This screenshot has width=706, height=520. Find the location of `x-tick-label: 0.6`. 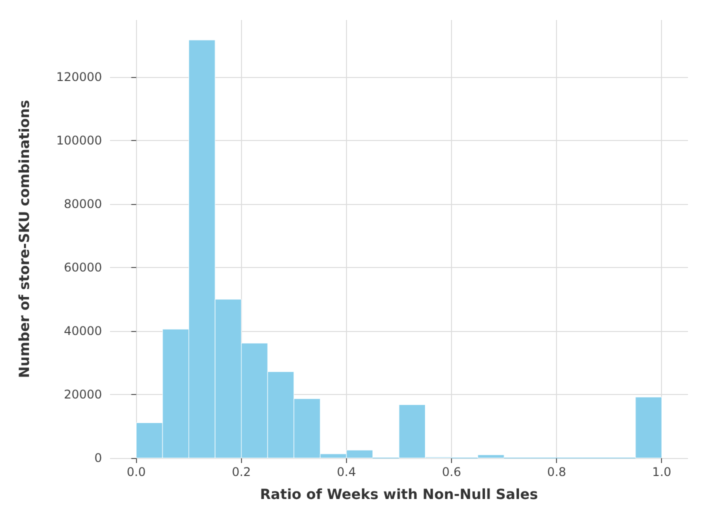

x-tick-label: 0.6 is located at coordinates (452, 472).